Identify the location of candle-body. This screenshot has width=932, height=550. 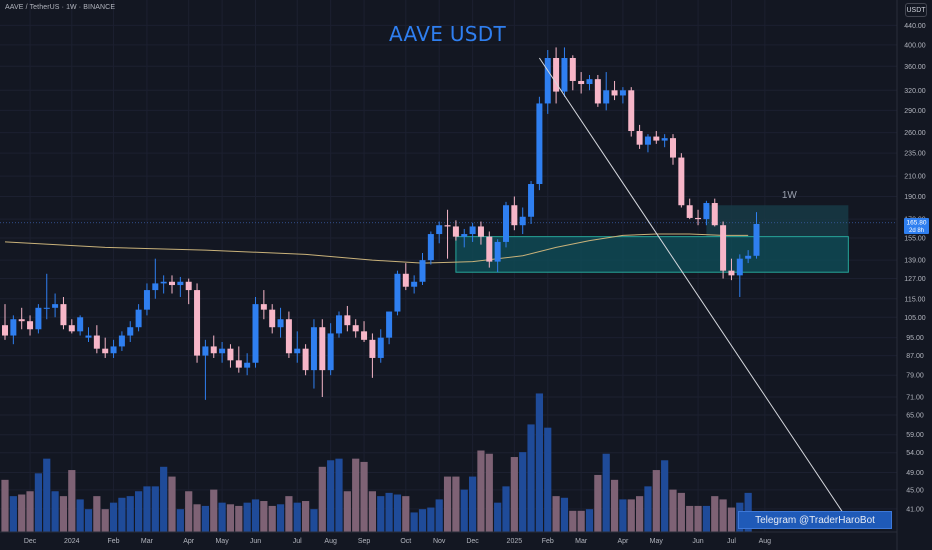
(113, 350).